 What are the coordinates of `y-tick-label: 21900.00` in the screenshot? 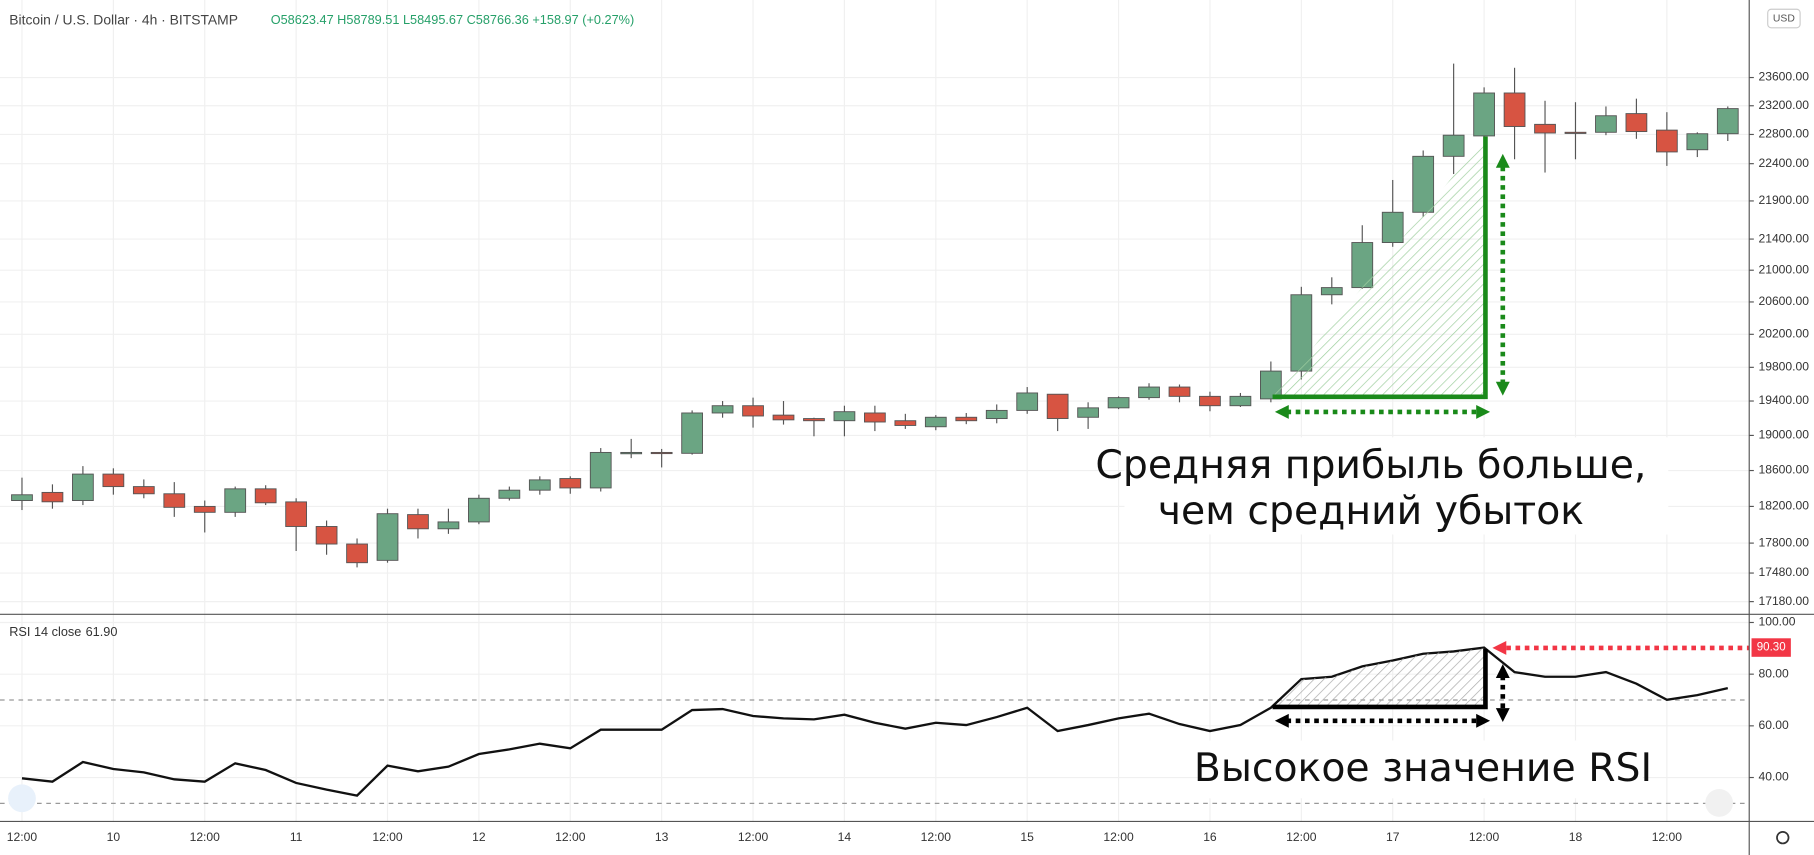 It's located at (1783, 200).